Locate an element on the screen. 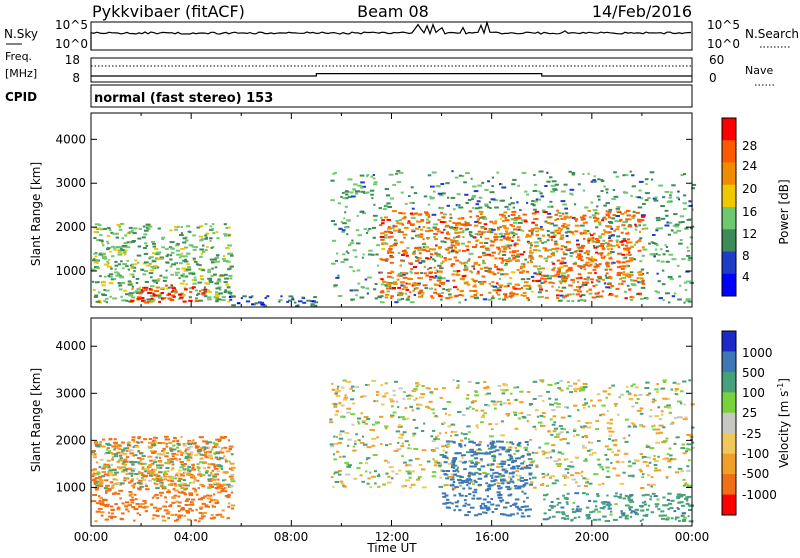  power-cbar-tick: 20 is located at coordinates (749, 189).